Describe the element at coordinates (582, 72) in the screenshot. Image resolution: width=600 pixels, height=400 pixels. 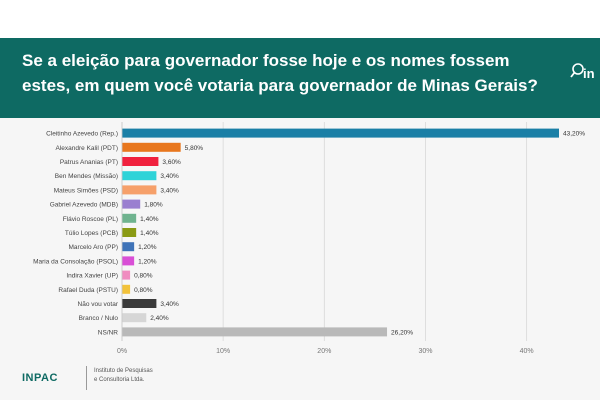
I see `magnifier-icon: in` at that location.